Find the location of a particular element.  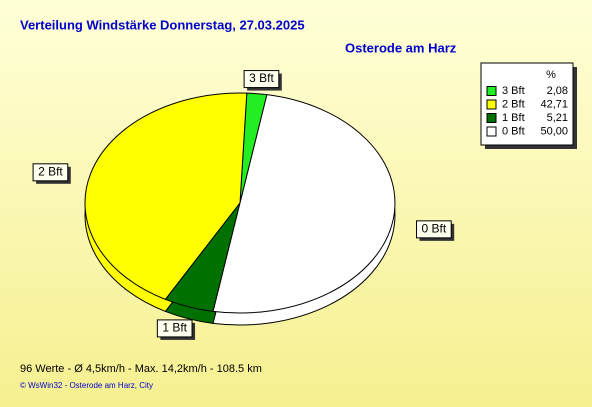

slice-label-text: 3 Bft is located at coordinates (261, 78).